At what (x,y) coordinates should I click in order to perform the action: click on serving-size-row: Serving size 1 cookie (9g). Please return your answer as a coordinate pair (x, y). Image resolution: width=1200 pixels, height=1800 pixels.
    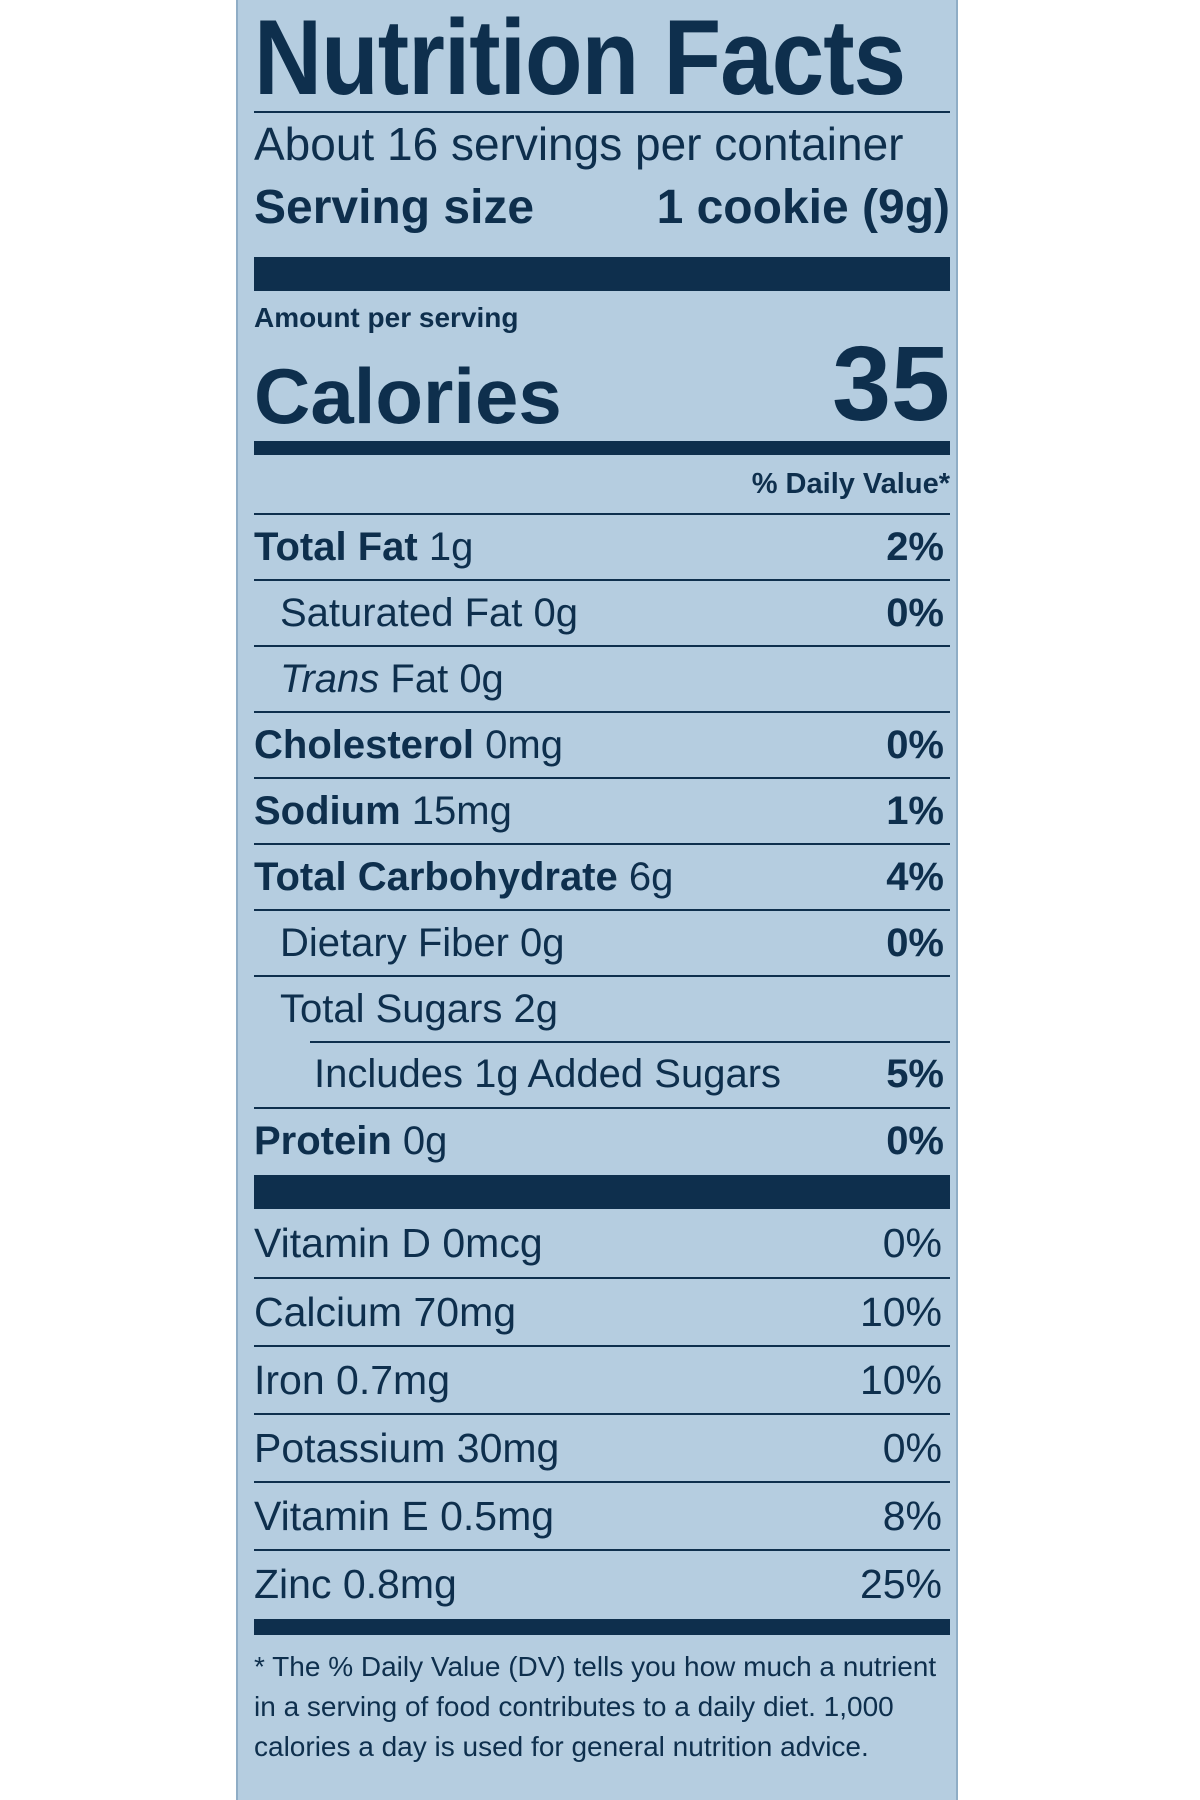
    Looking at the image, I should click on (602, 207).